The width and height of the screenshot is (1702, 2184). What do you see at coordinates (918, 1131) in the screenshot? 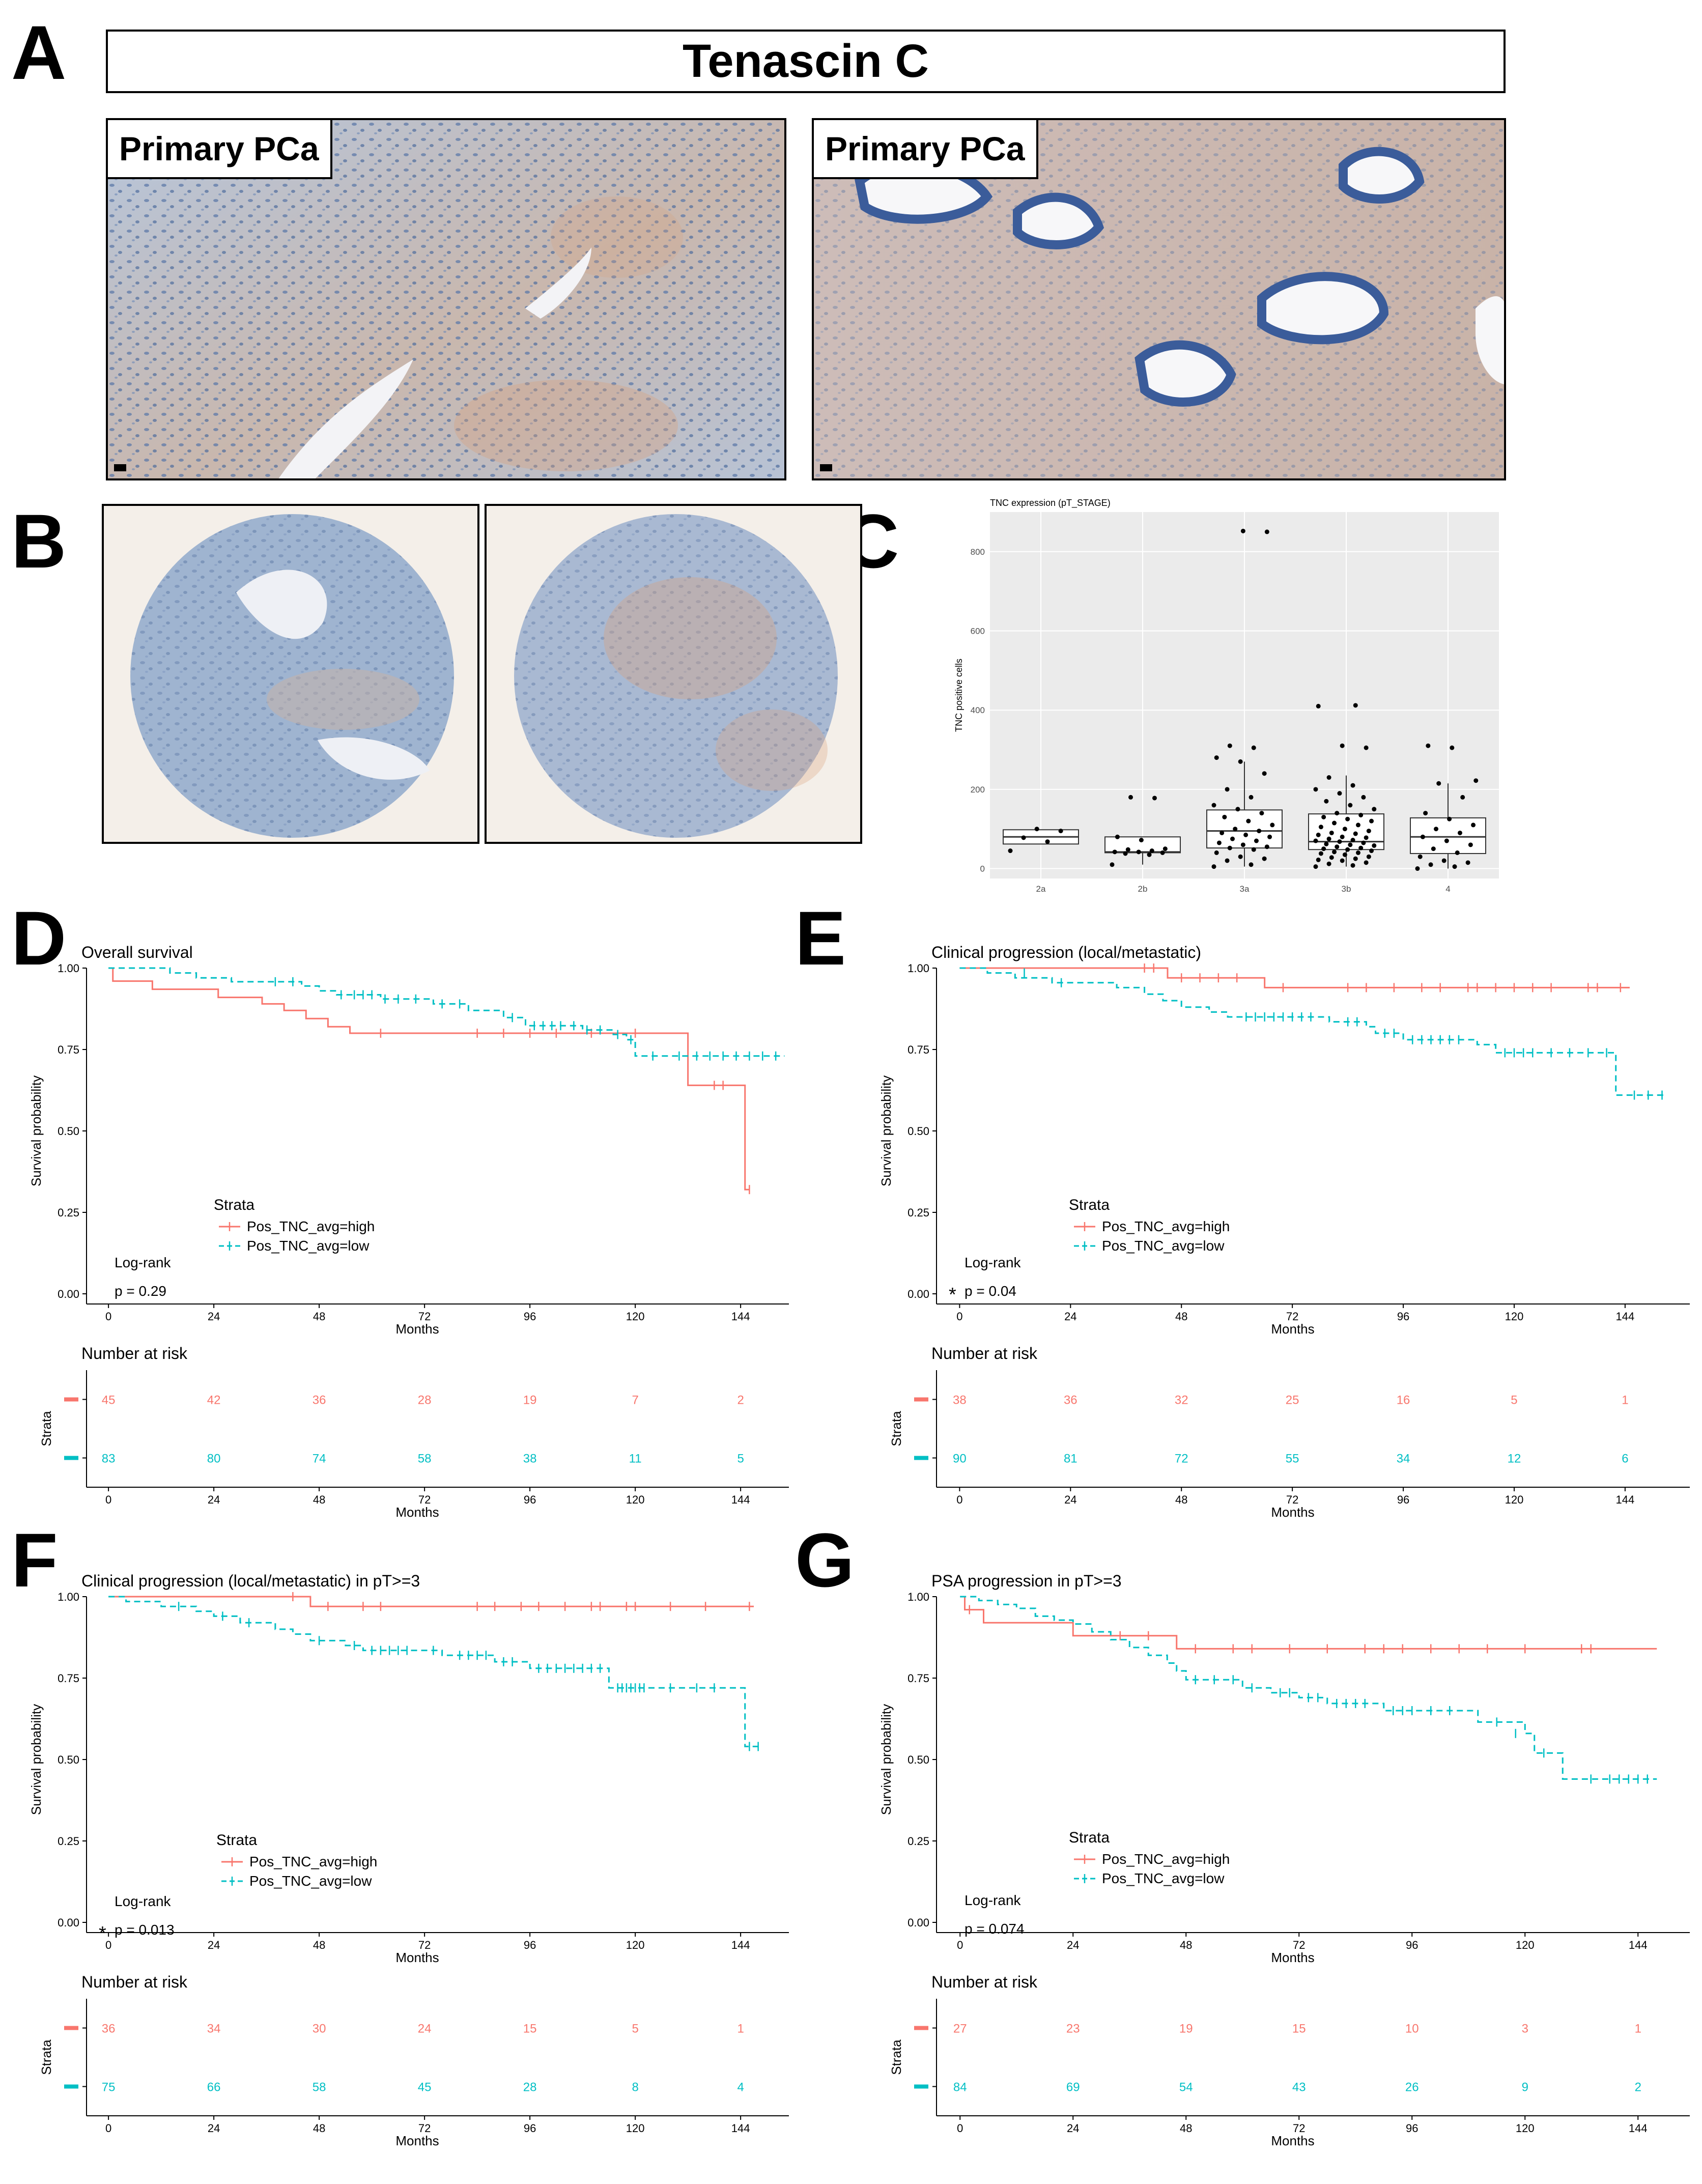
I see `y-tick-label: 0.50` at bounding box center [918, 1131].